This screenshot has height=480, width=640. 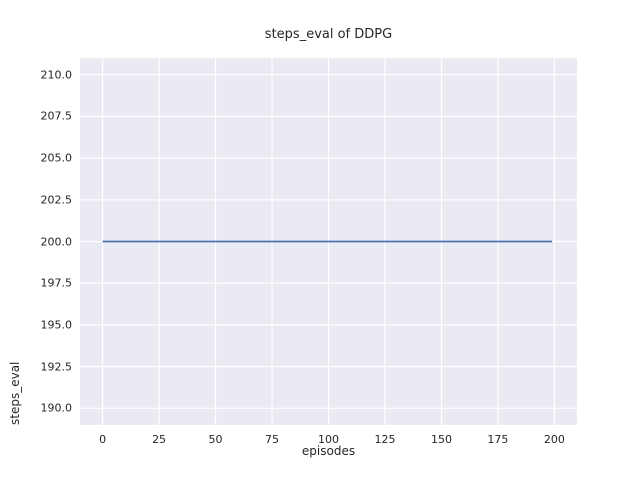 What do you see at coordinates (56, 283) in the screenshot?
I see `y-tick-label: 197.5` at bounding box center [56, 283].